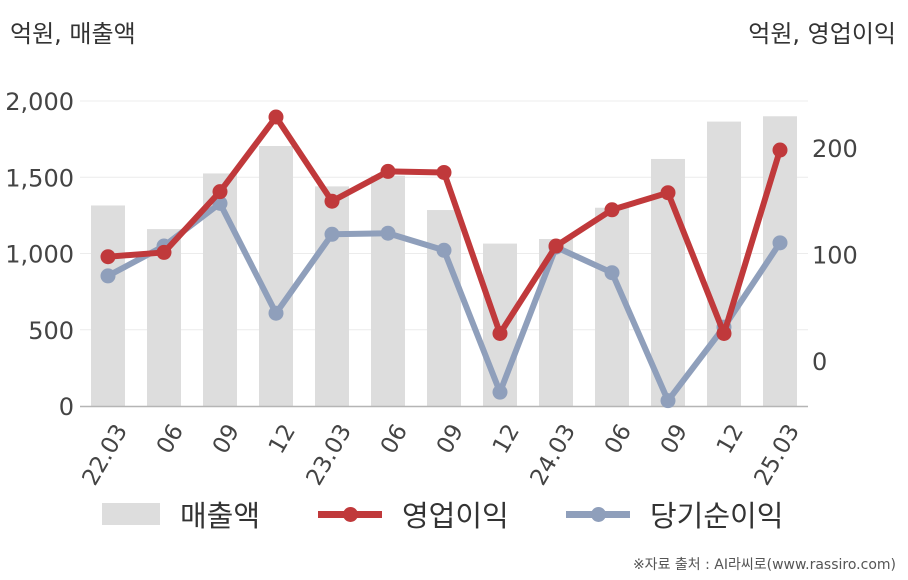  What do you see at coordinates (822, 34) in the screenshot?
I see `right-axis-unit: 억원, 영업이익` at bounding box center [822, 34].